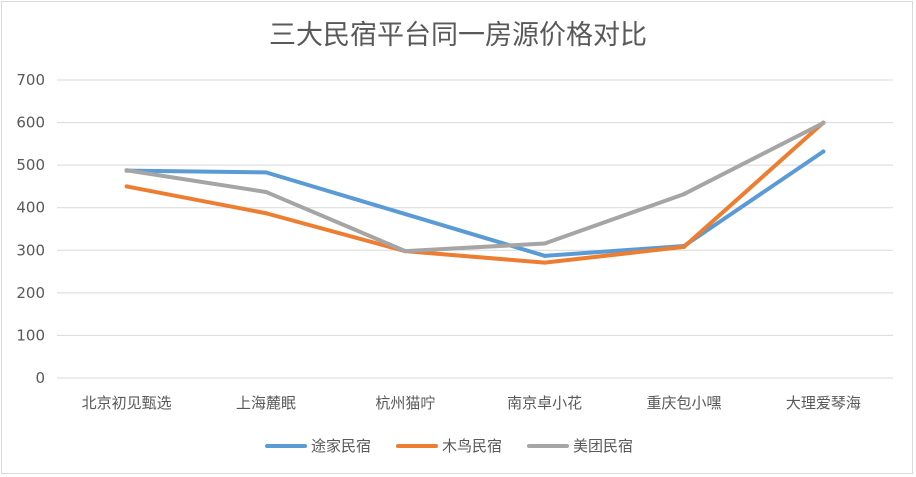 The width and height of the screenshot is (916, 477). Describe the element at coordinates (40, 378) in the screenshot. I see `y-tick-label: 0` at that location.